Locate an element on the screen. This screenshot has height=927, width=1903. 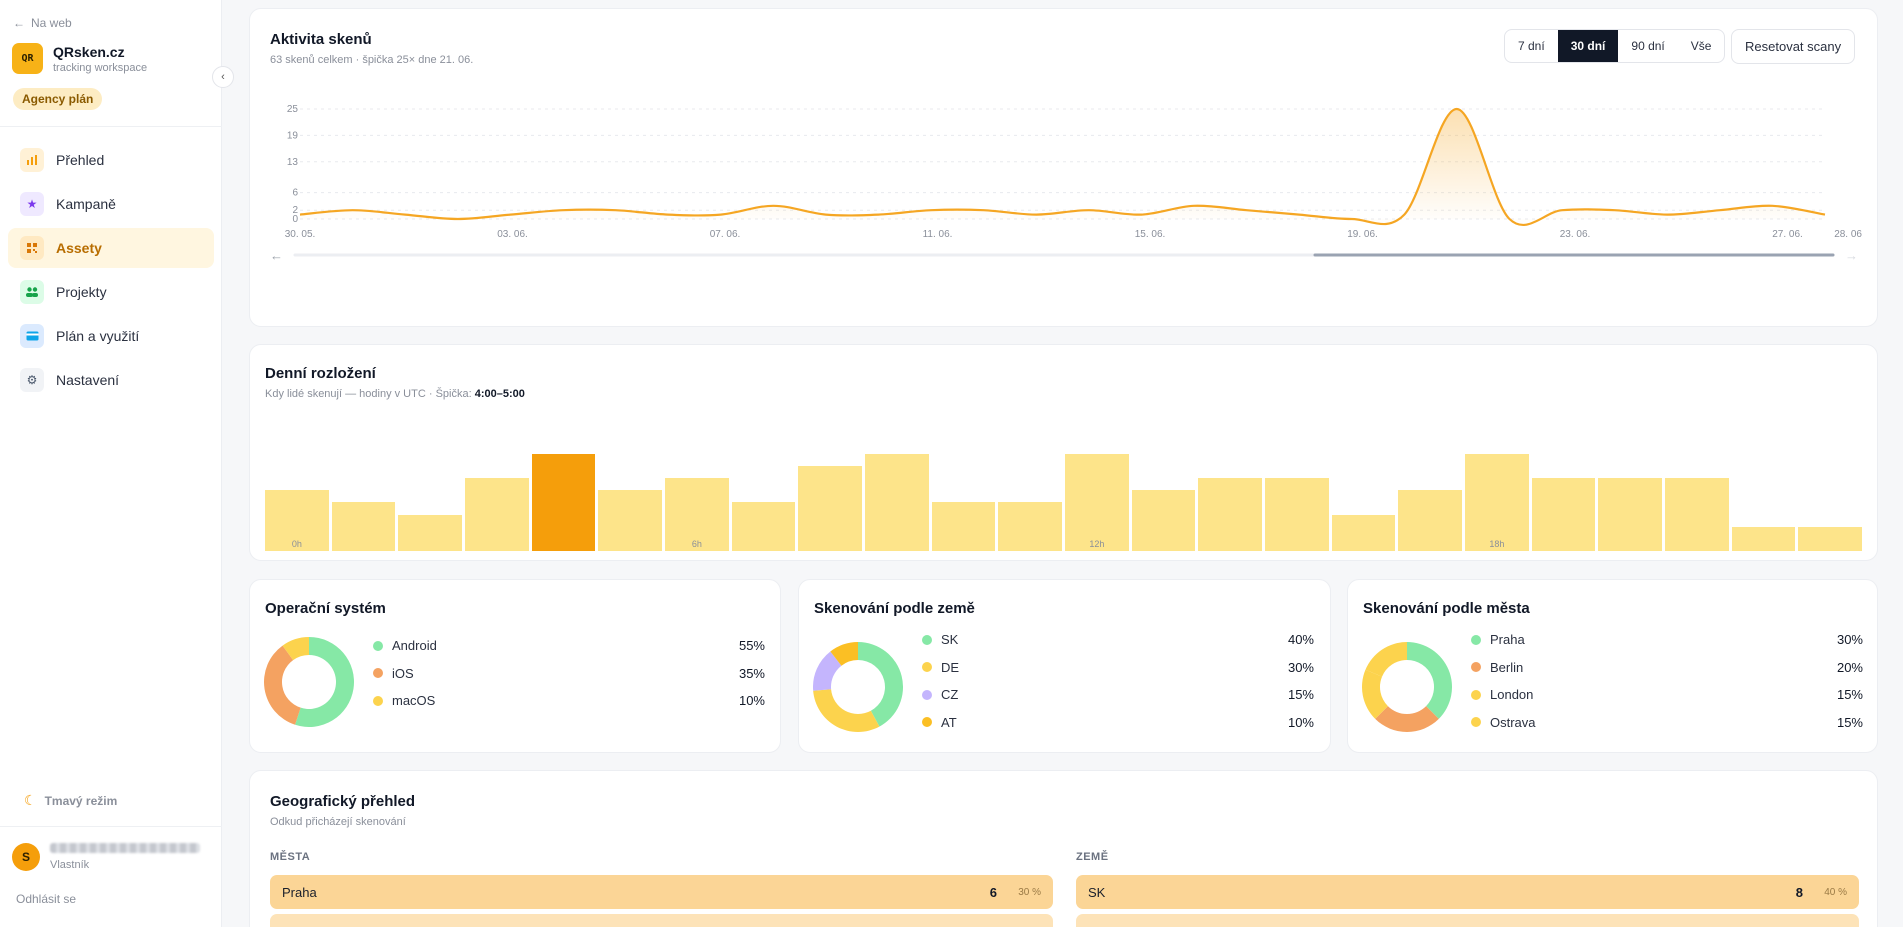
chevron-left-icon: ‹ is located at coordinates (223, 77).